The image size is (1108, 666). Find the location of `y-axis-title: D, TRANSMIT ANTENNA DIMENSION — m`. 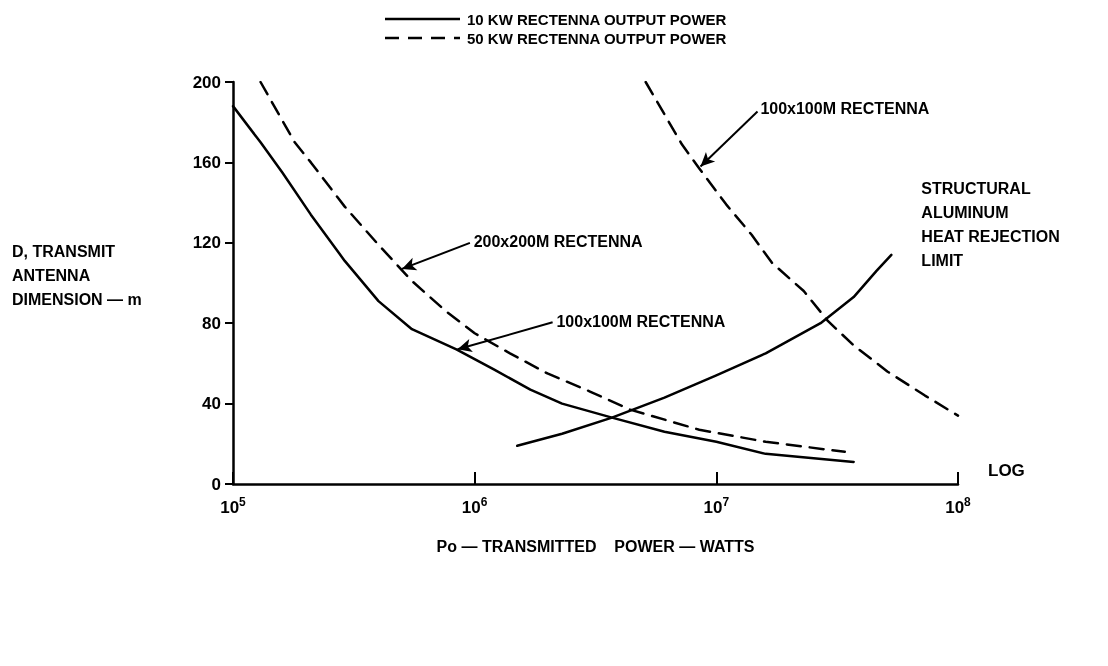

y-axis-title: D, TRANSMIT ANTENNA DIMENSION — m is located at coordinates (77, 275).